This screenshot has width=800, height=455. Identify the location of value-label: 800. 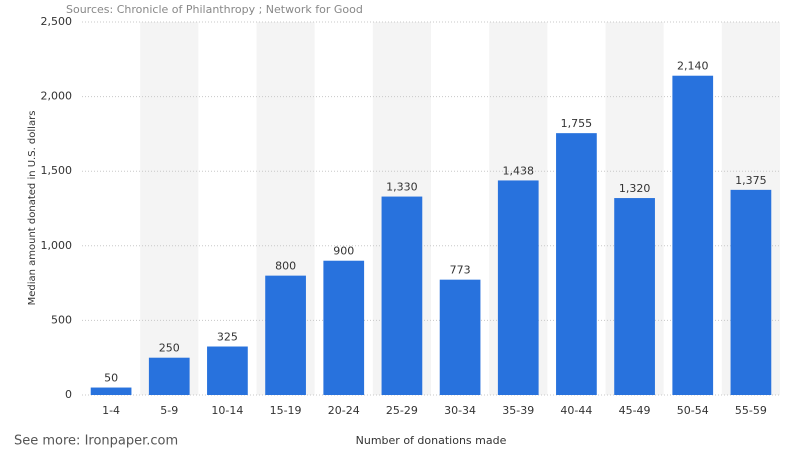
(285, 266).